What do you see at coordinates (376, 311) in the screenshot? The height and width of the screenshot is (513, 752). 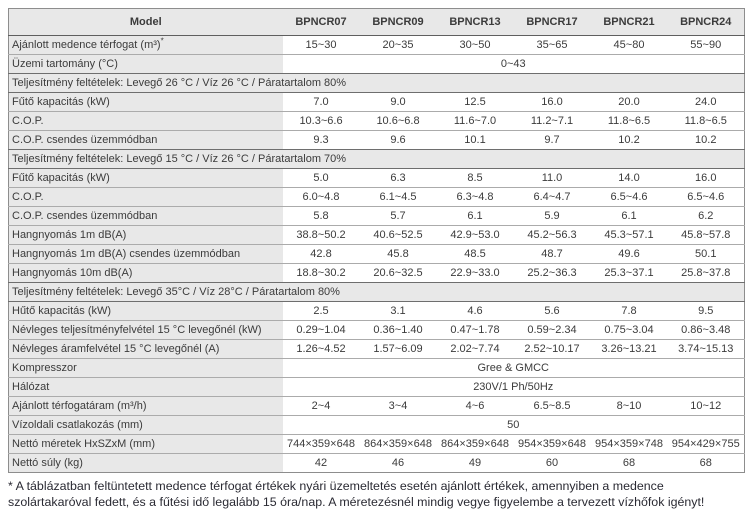 I see `table-row: Hűtő kapacitás (kW) 2.5 3.1 4.6 5.6 7.8 9.5` at bounding box center [376, 311].